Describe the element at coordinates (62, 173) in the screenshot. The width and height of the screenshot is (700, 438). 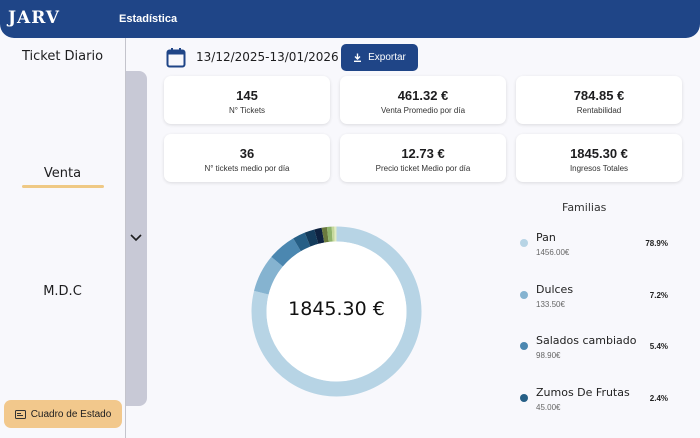
I see `sidebar-item-venta: Venta` at that location.